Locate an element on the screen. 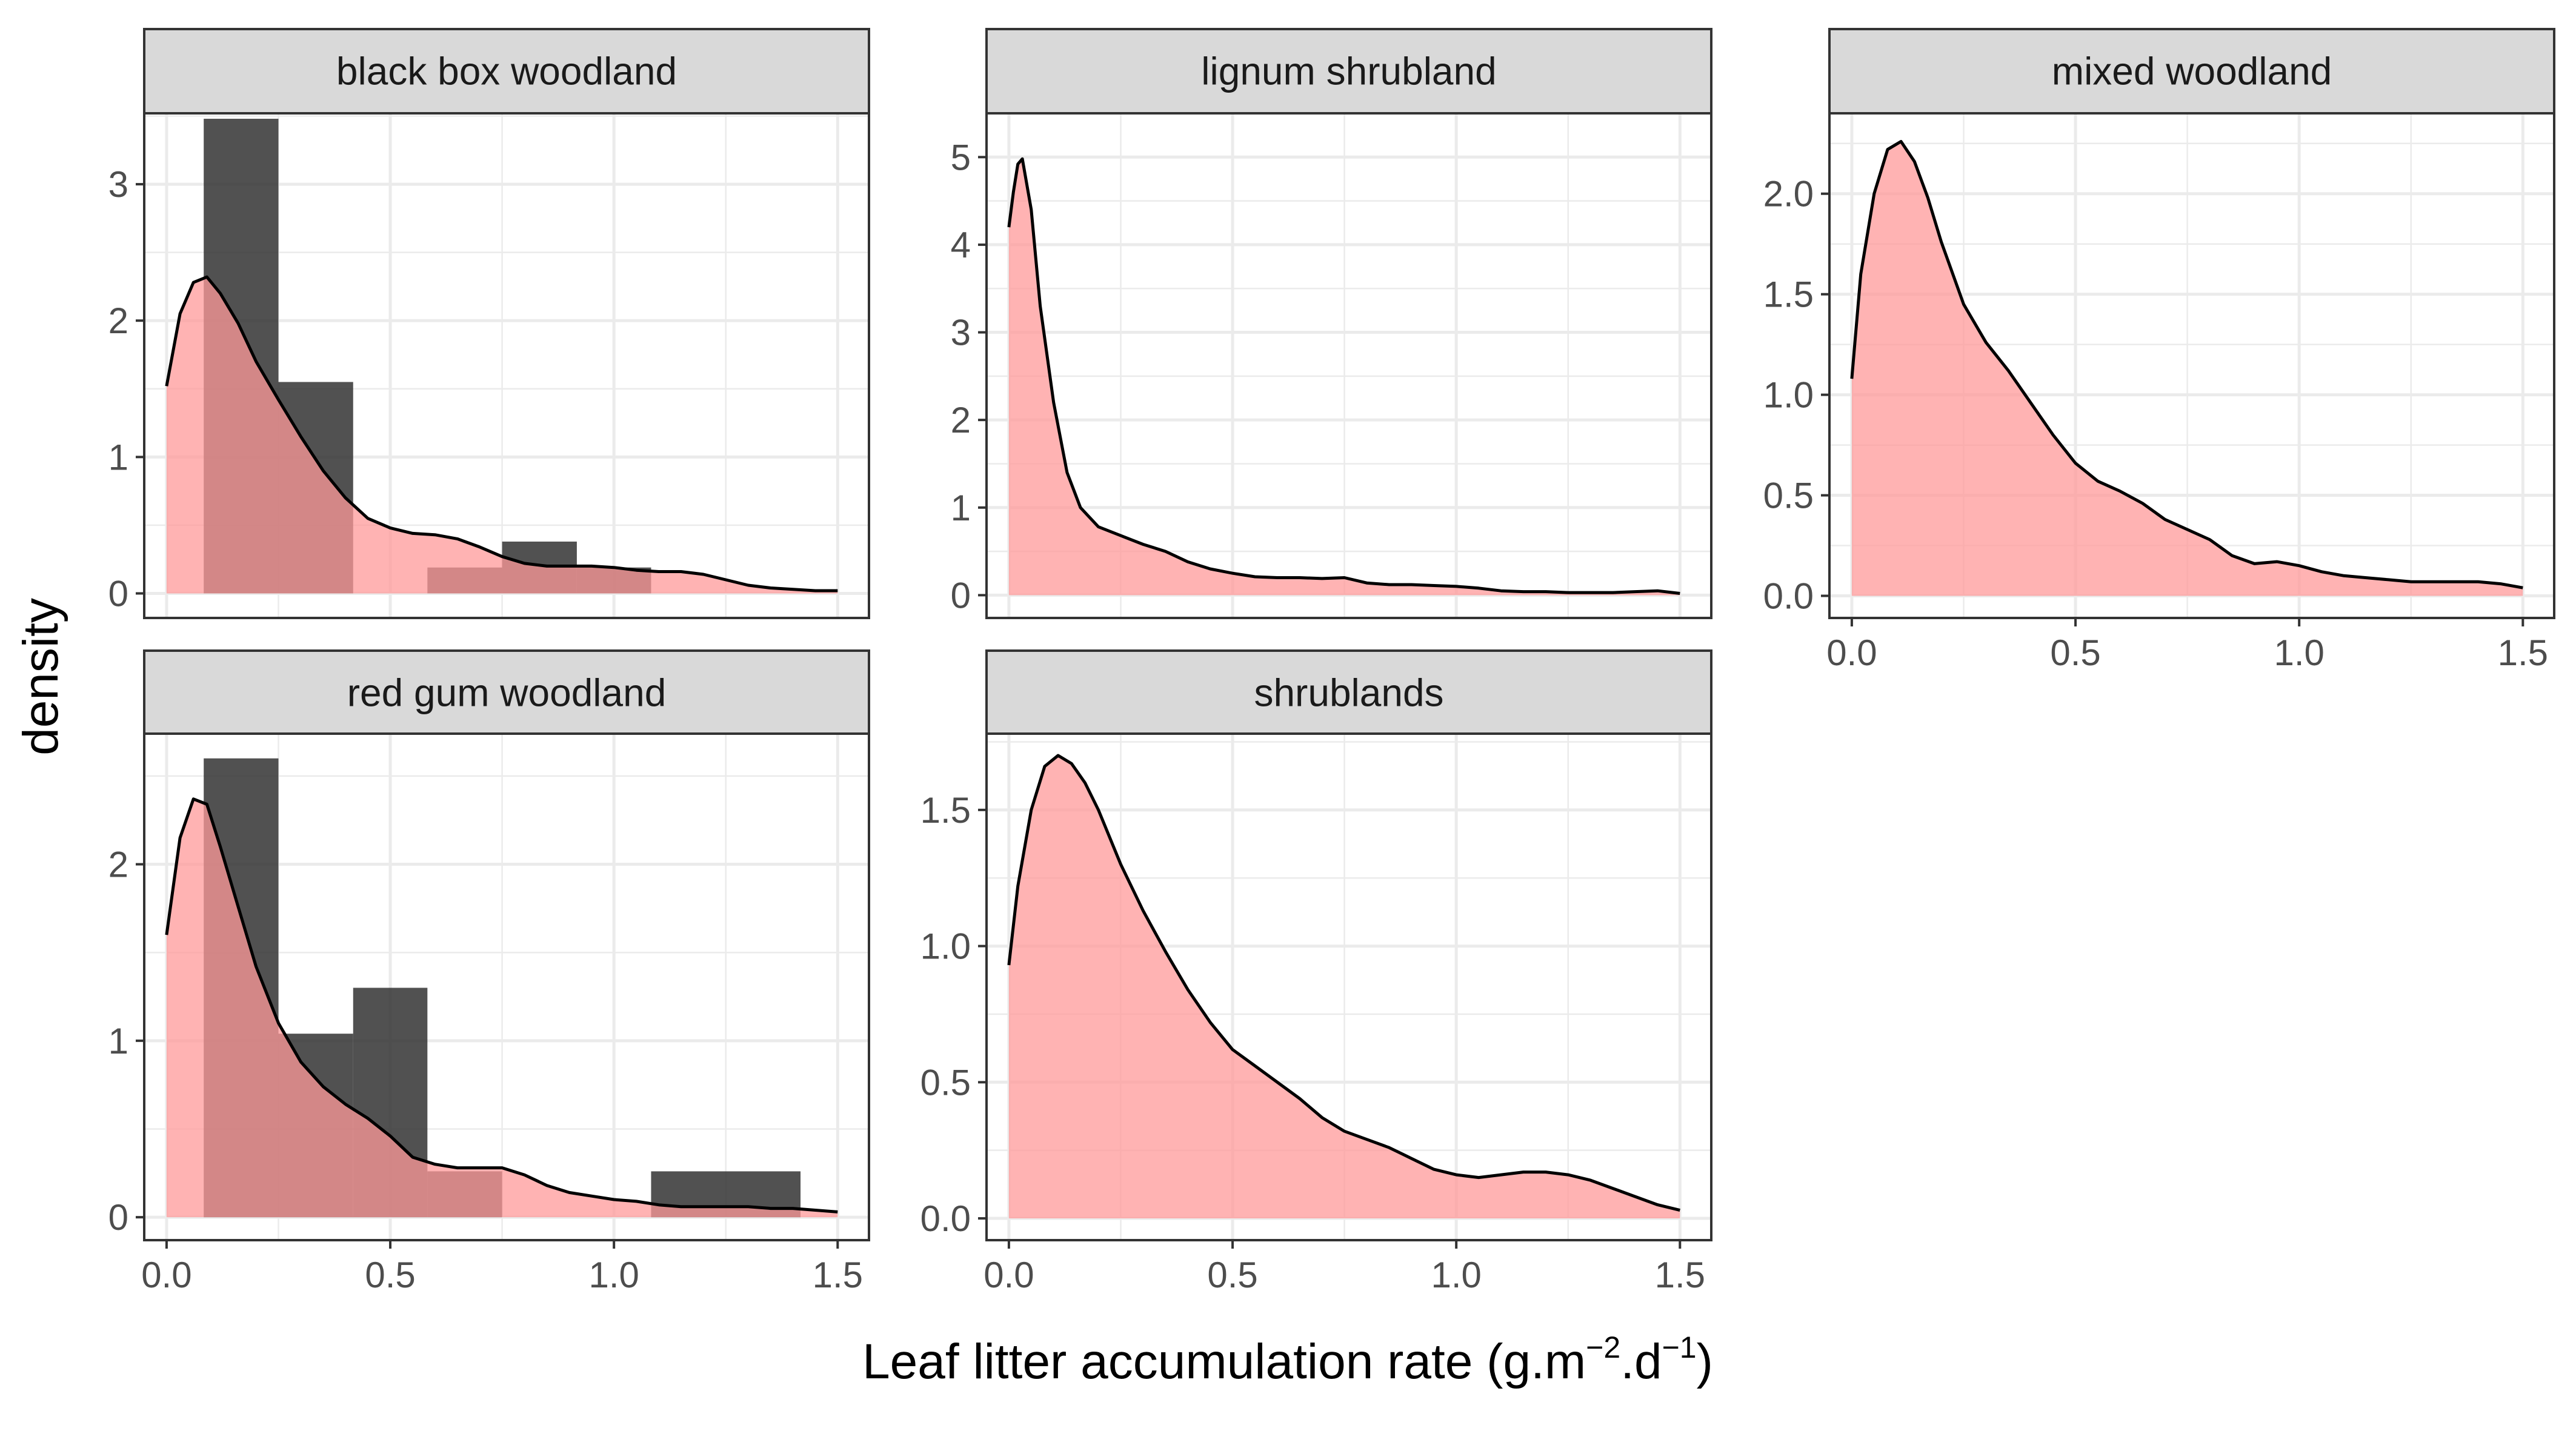 Image resolution: width=2576 pixels, height=1431 pixels. y-tick-label: 4 is located at coordinates (961, 245).